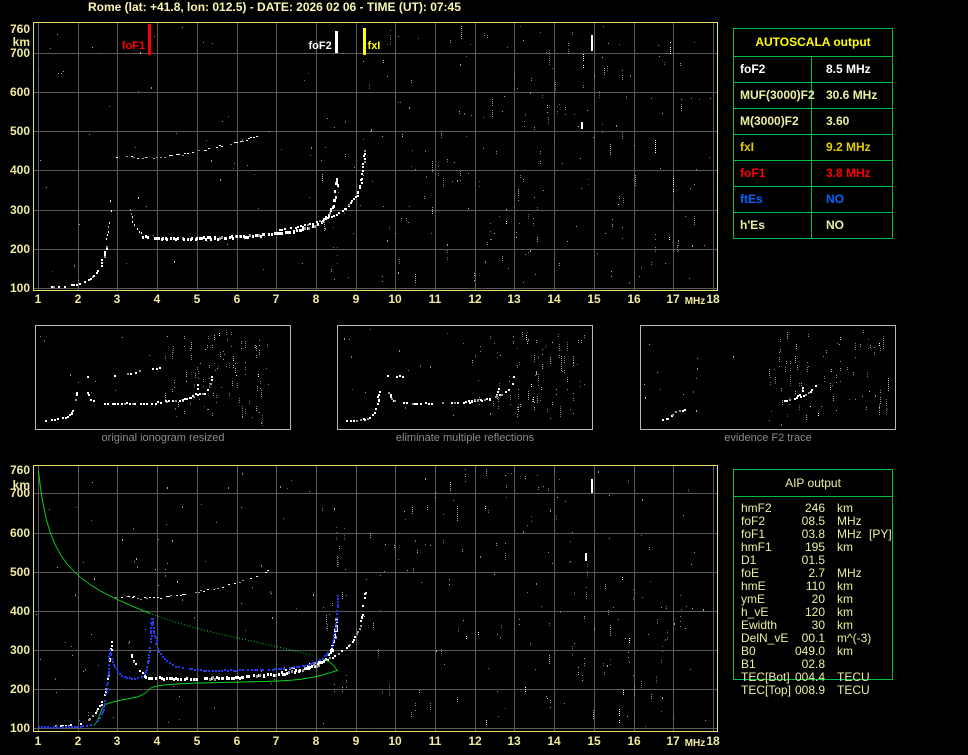 This screenshot has height=755, width=968. I want to click on autoscala-row-h'Es: h'Es NO, so click(813, 225).